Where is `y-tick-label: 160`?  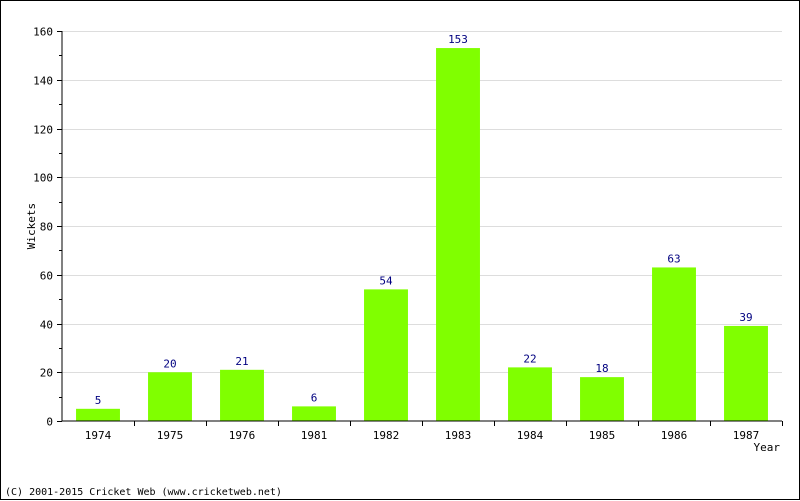 y-tick-label: 160 is located at coordinates (43, 32).